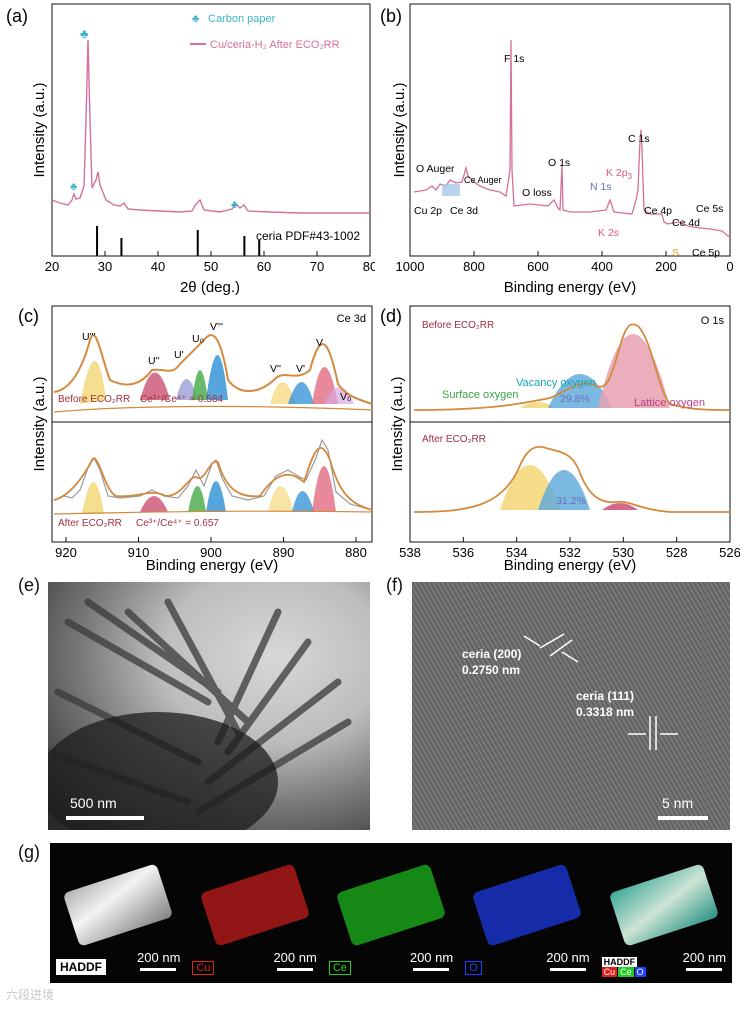  Describe the element at coordinates (572, 367) in the screenshot. I see `before-envelope` at that location.